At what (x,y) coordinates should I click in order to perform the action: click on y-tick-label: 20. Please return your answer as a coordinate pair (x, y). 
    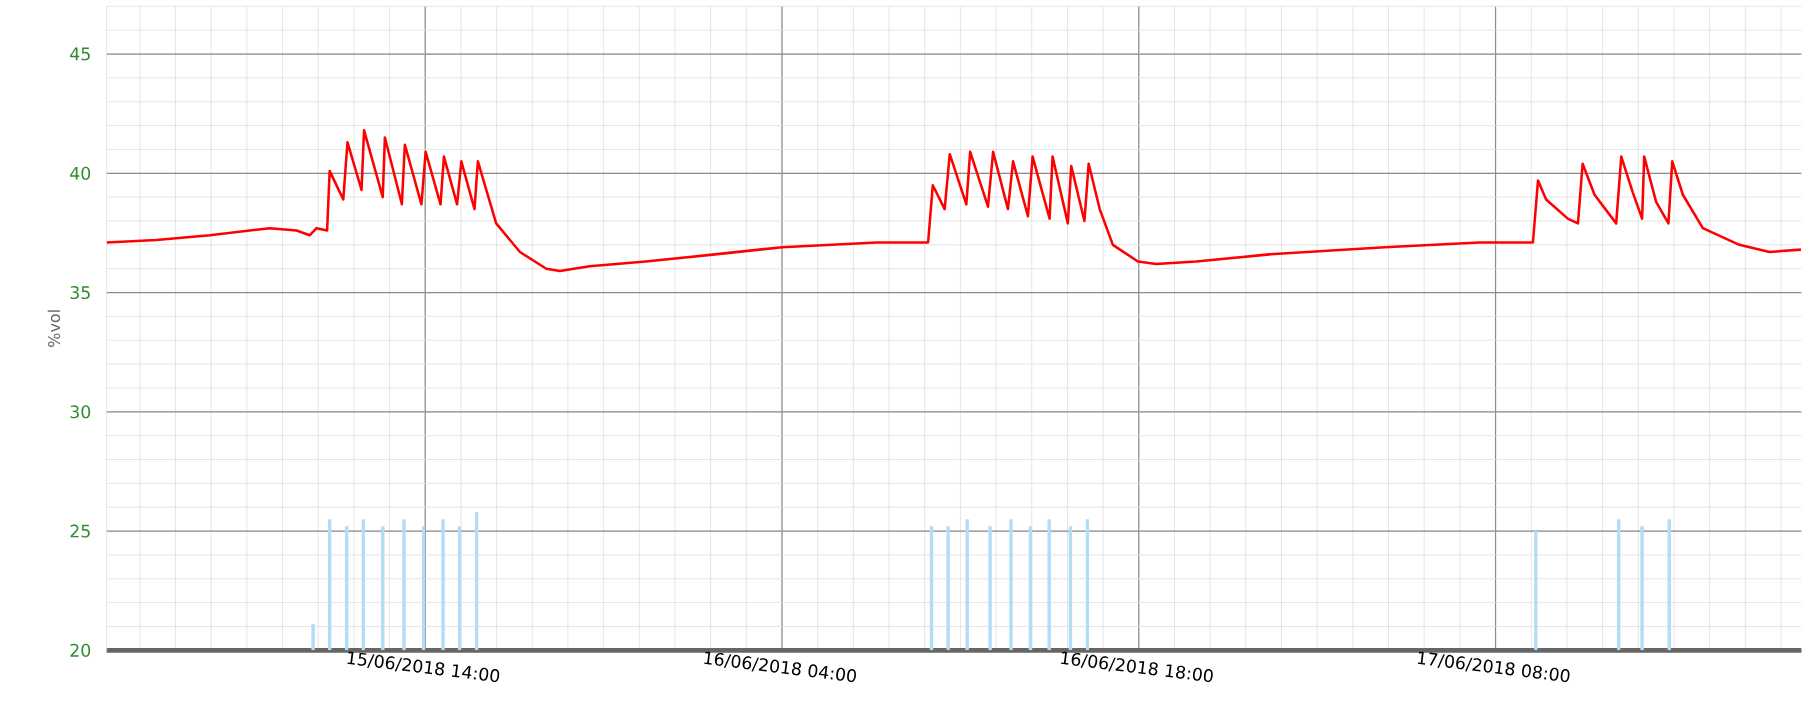
    Looking at the image, I should click on (80, 650).